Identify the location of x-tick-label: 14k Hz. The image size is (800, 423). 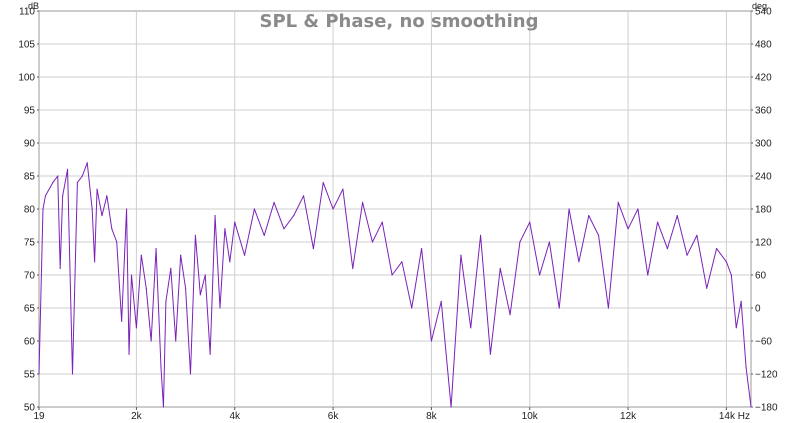
(734, 416).